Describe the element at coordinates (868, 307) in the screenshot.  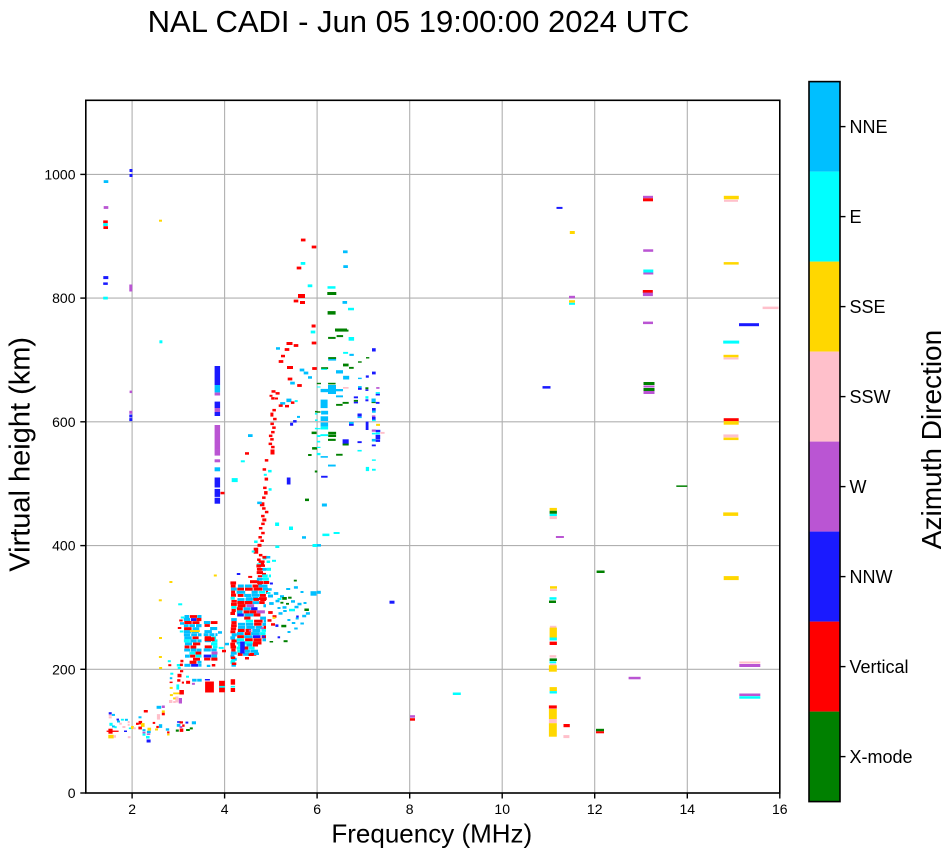
I see `svg-text: SSE` at that location.